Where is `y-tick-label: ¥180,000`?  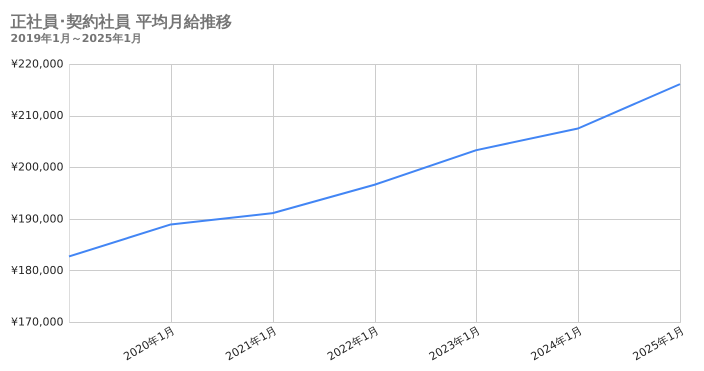 y-tick-label: ¥180,000 is located at coordinates (37, 270).